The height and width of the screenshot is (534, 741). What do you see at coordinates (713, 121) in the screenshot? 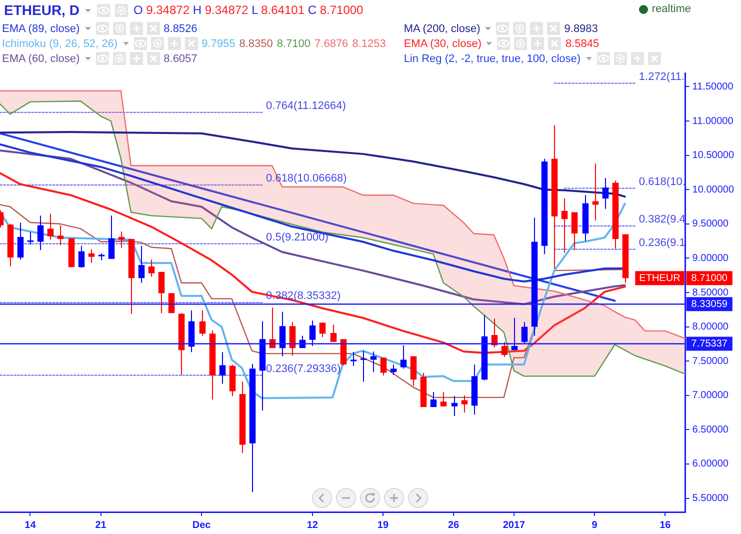
I see `y-tick-label: 11.00000` at bounding box center [713, 121].